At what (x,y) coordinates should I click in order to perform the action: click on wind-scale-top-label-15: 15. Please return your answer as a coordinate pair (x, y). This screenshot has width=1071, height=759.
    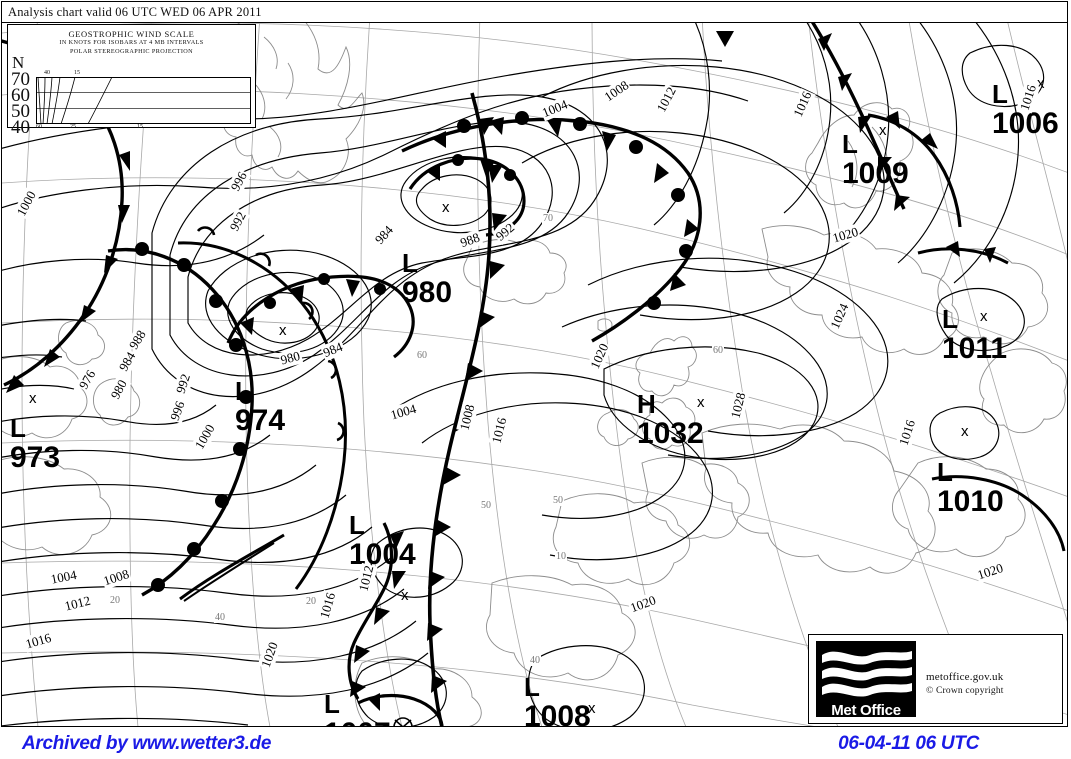
    Looking at the image, I should click on (77, 73).